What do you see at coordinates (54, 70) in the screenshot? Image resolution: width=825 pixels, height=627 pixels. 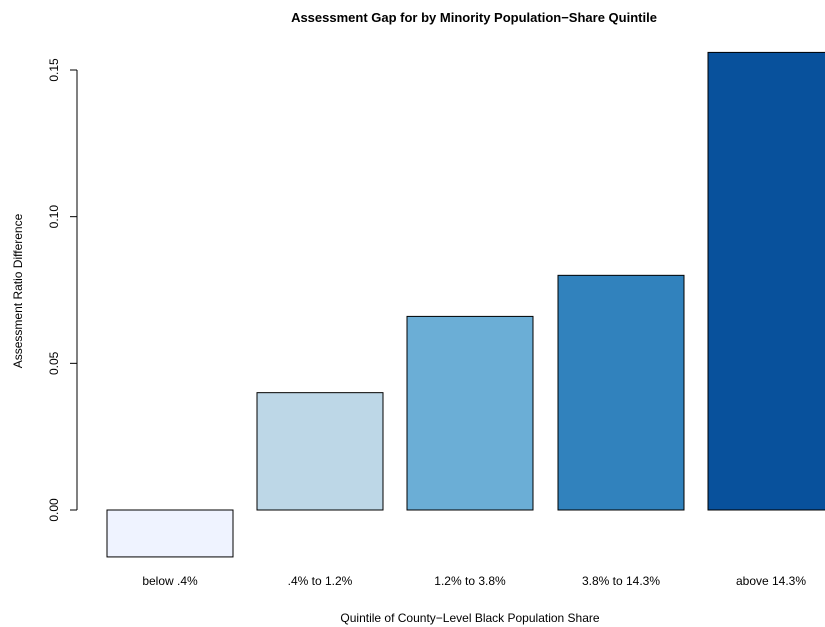 I see `y-tick-label: 0.15` at bounding box center [54, 70].